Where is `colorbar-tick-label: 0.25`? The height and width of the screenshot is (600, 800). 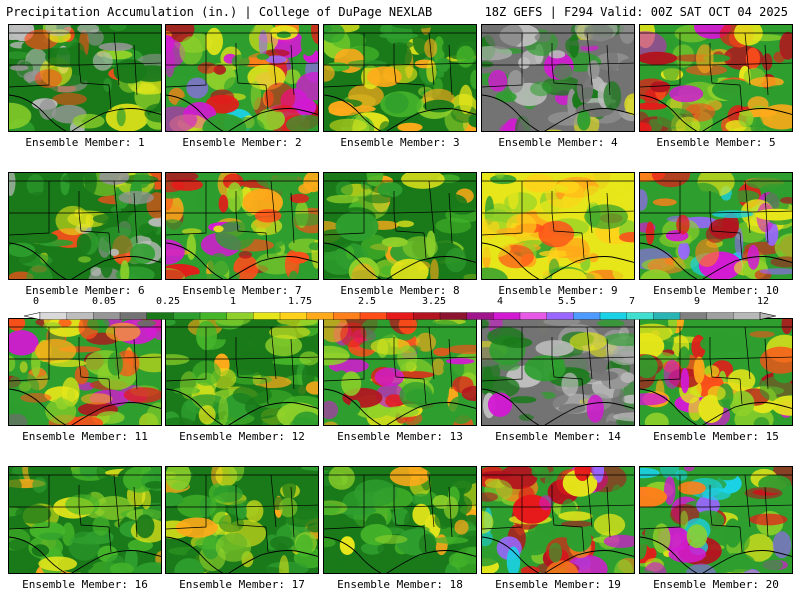 colorbar-tick-label: 0.25 is located at coordinates (168, 301).